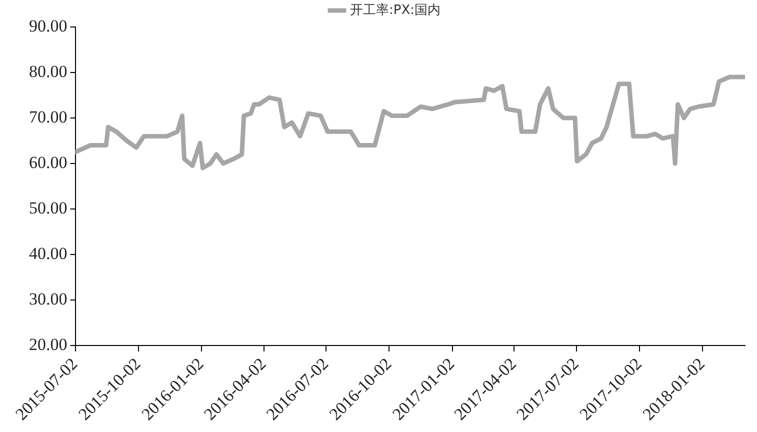  What do you see at coordinates (48, 116) in the screenshot?
I see `y-tick-label: 70.00` at bounding box center [48, 116].